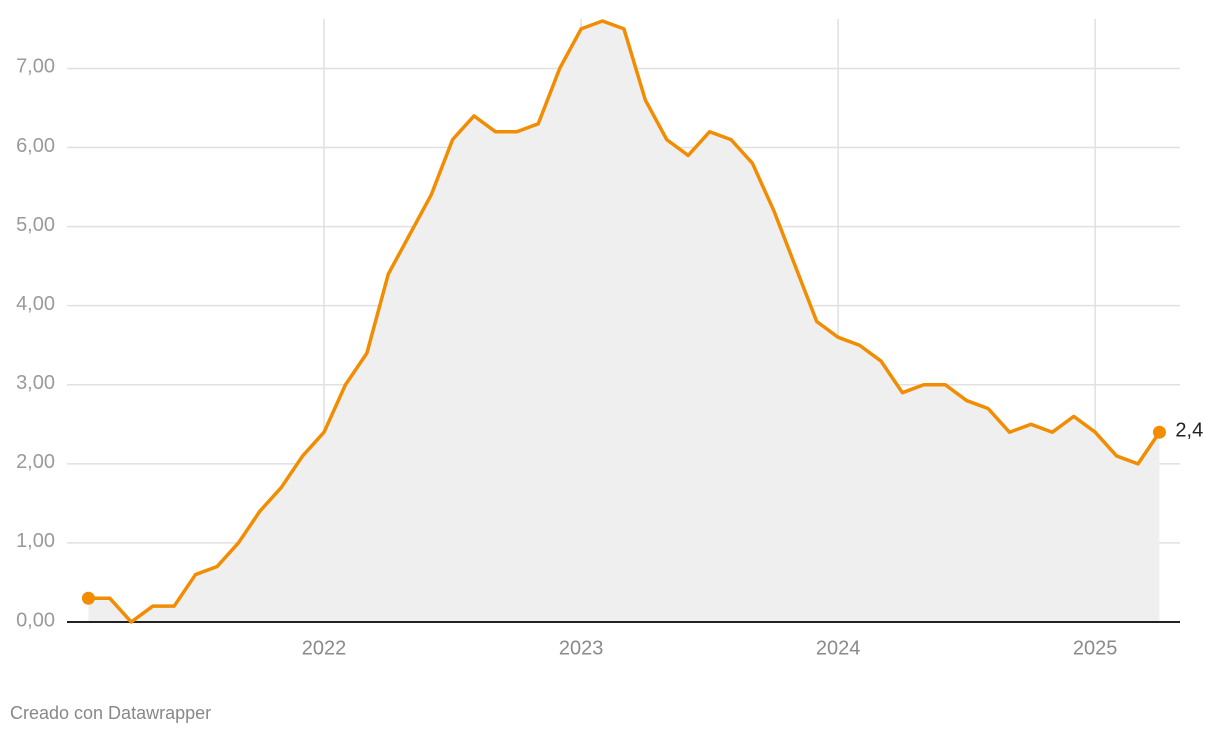 Image resolution: width=1220 pixels, height=738 pixels. I want to click on y-tick-label: 4,00, so click(35, 304).